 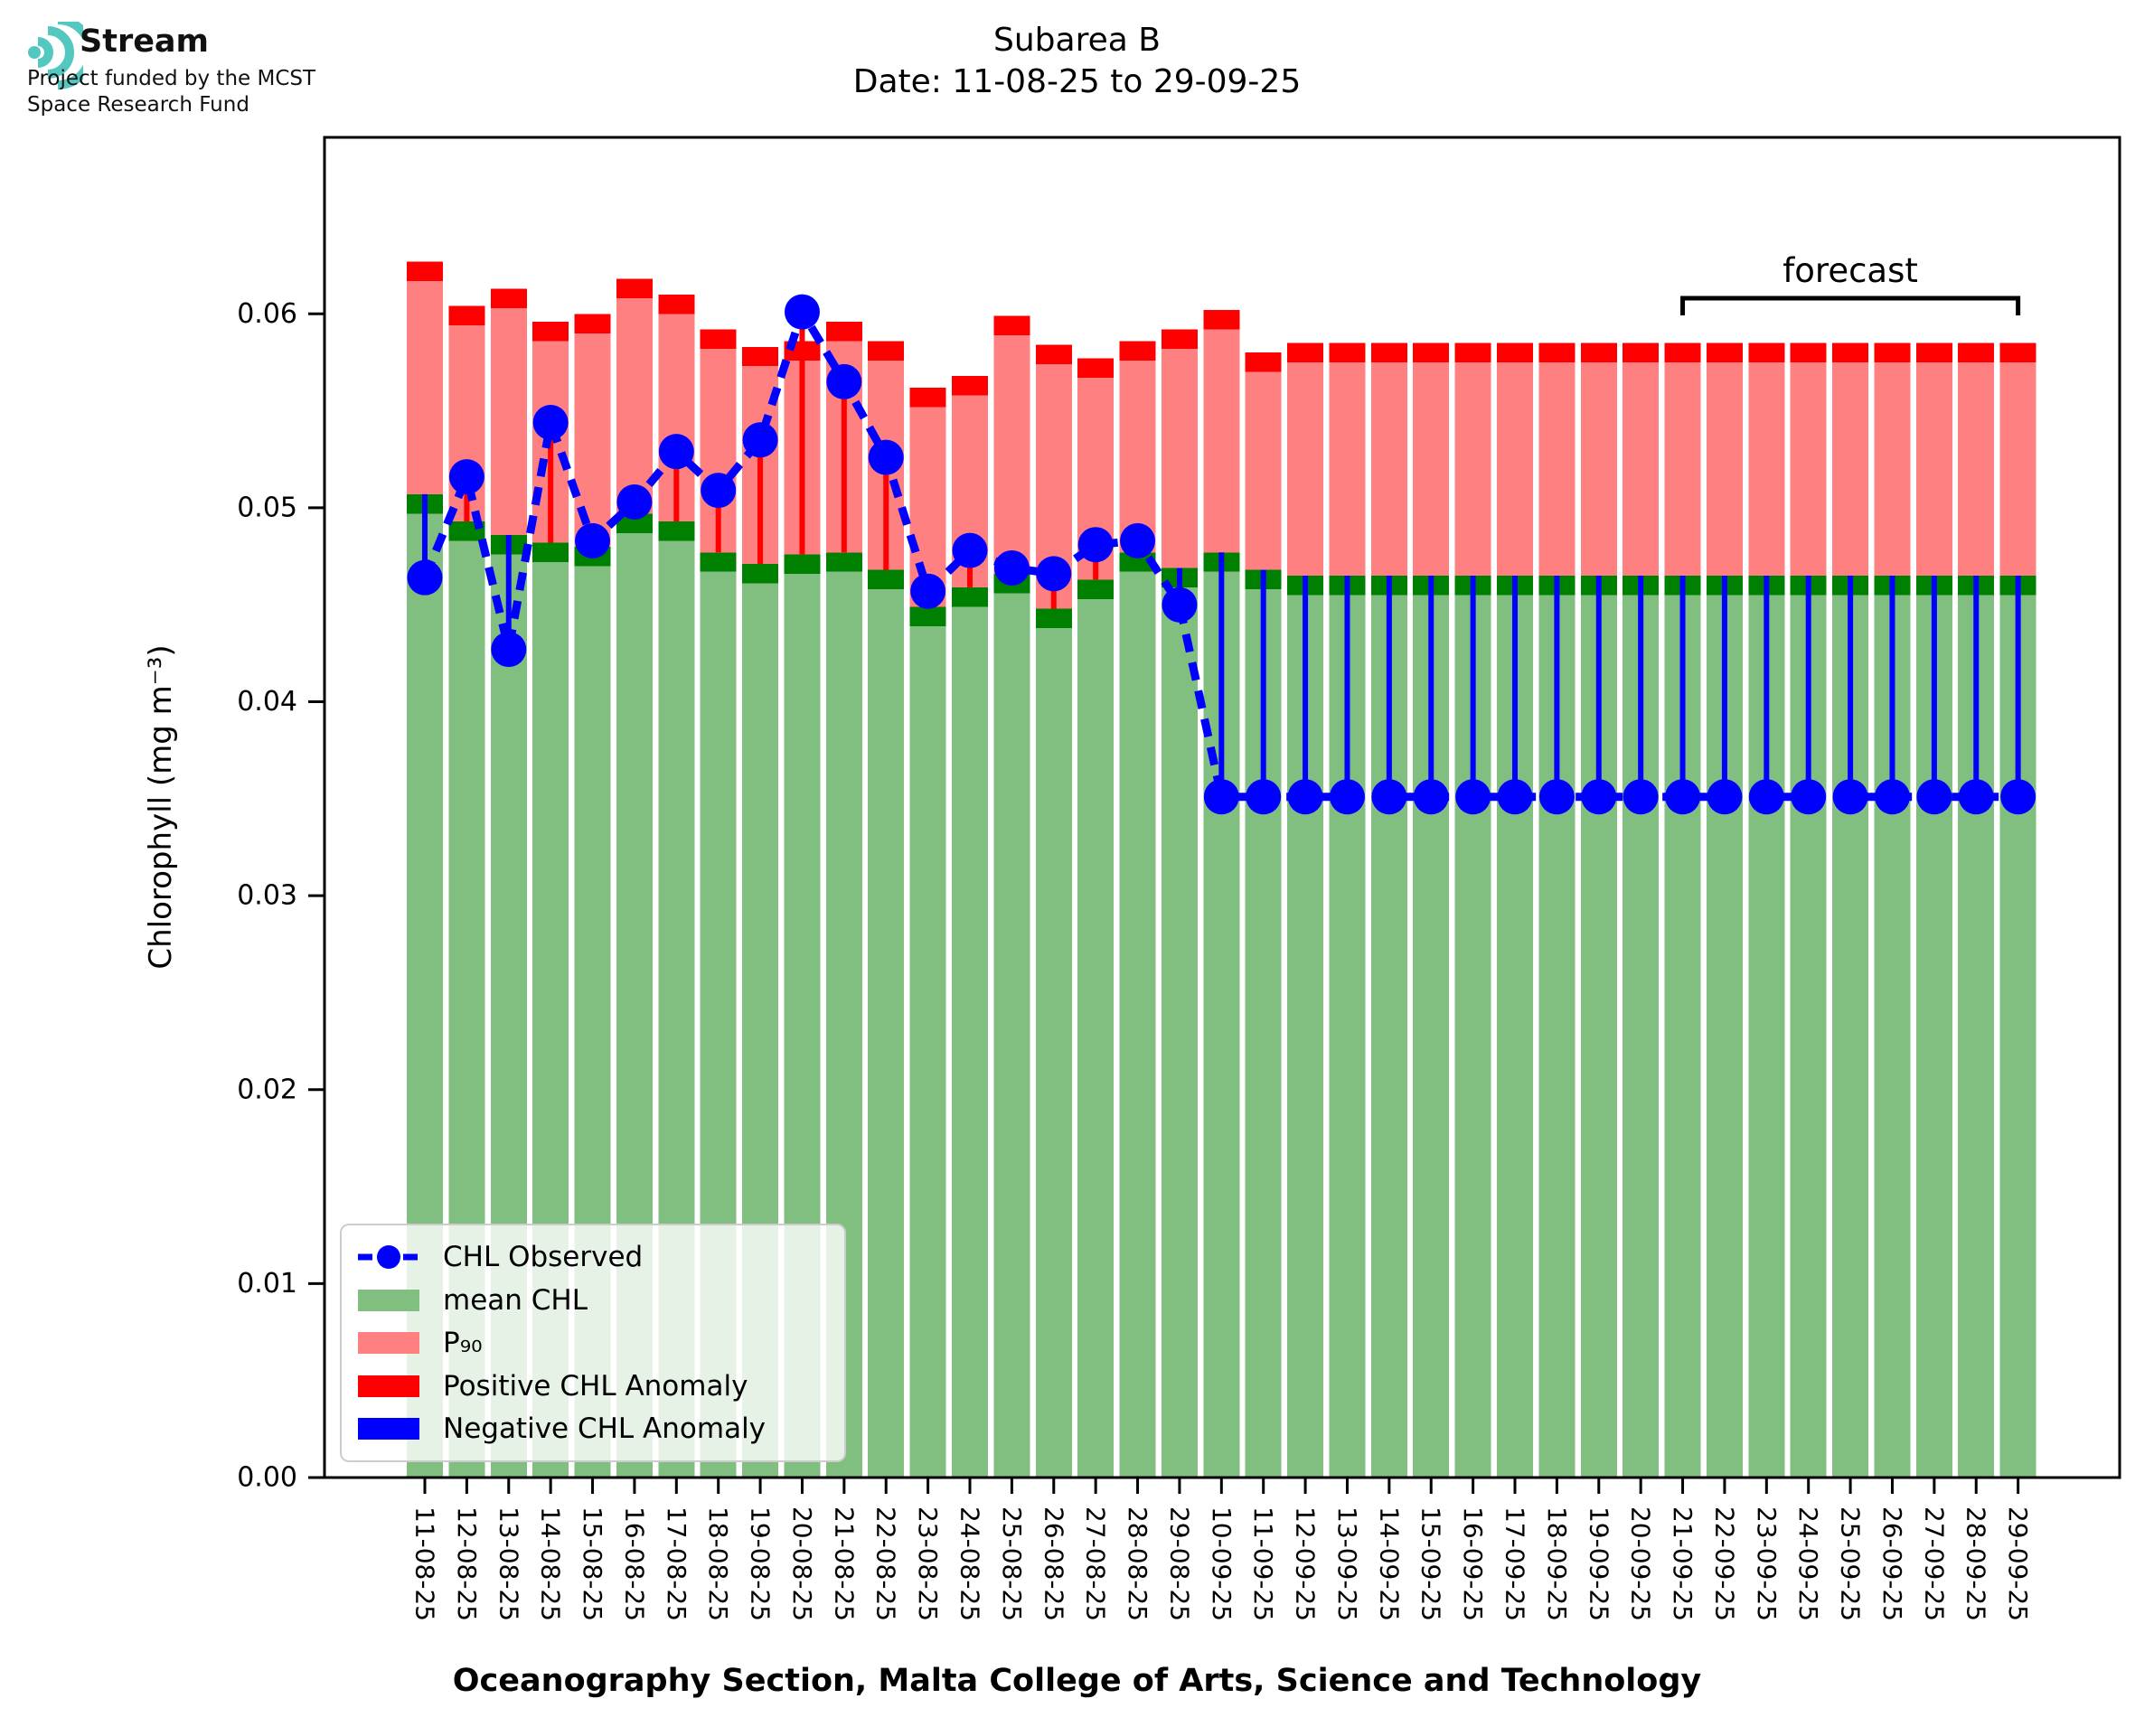 What do you see at coordinates (1431, 1564) in the screenshot?
I see `x-tick-label: 15-09-25` at bounding box center [1431, 1564].